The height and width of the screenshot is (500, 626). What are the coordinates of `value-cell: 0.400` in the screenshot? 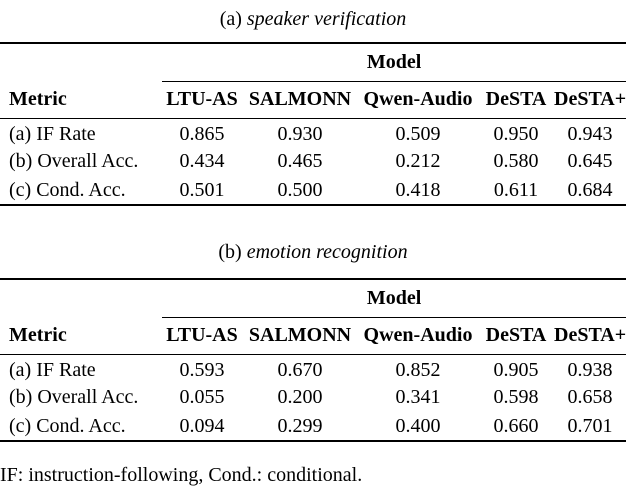 It's located at (418, 425).